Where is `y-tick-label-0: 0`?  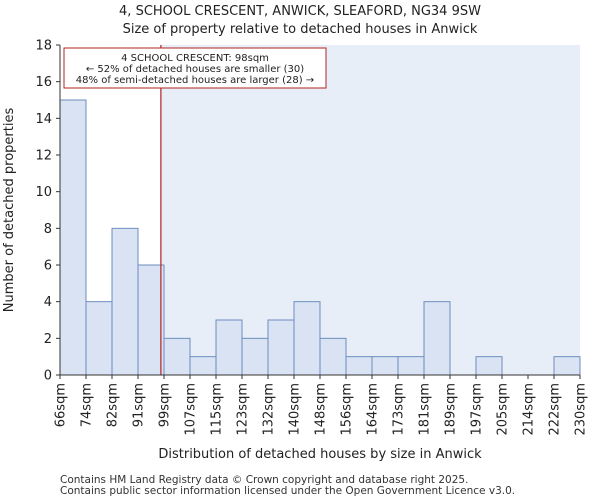
y-tick-label-0: 0 is located at coordinates (48, 376).